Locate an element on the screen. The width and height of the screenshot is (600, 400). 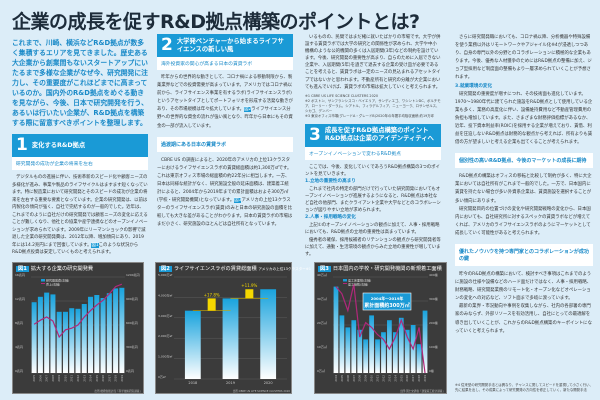
y-tick-label: 40万㎡ is located at coordinates (322, 274).